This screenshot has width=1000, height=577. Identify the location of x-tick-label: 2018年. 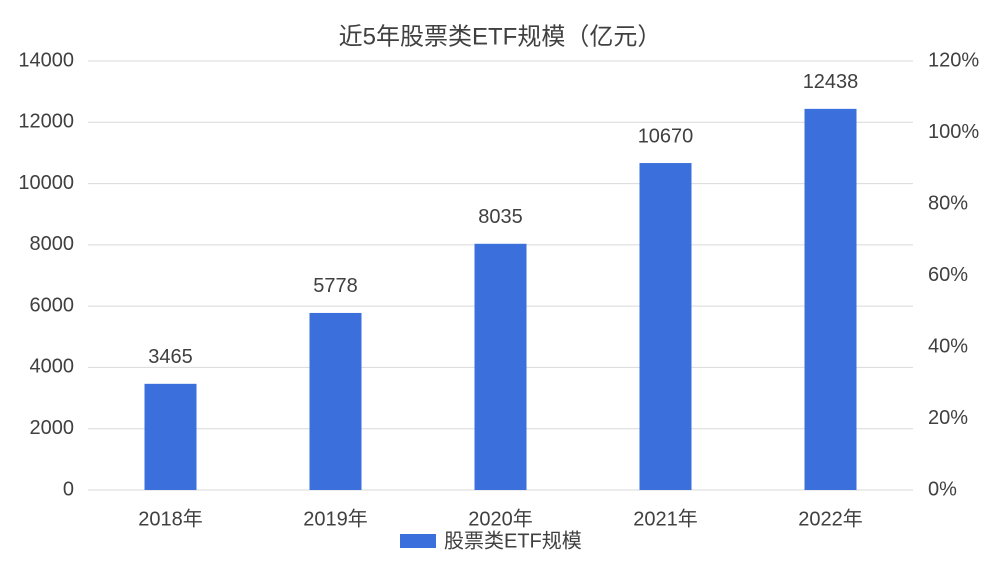
(170, 518).